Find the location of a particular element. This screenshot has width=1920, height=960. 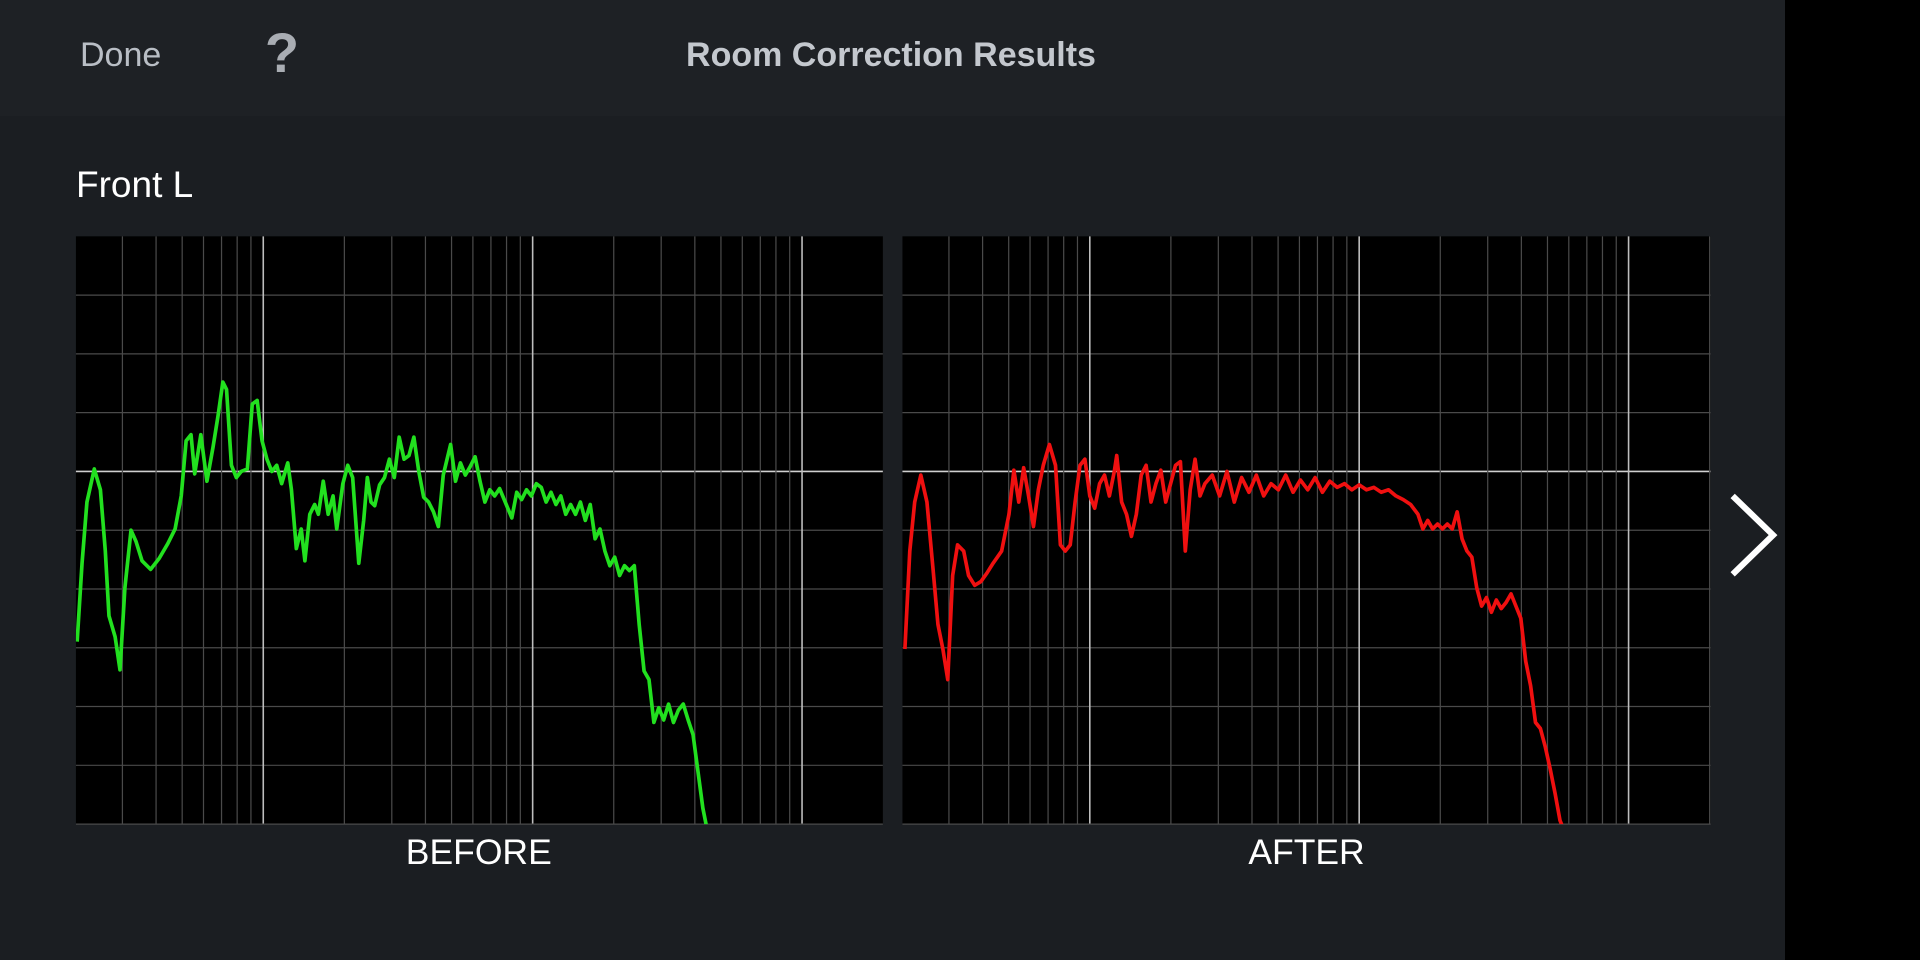

response-curve is located at coordinates (1233, 633).